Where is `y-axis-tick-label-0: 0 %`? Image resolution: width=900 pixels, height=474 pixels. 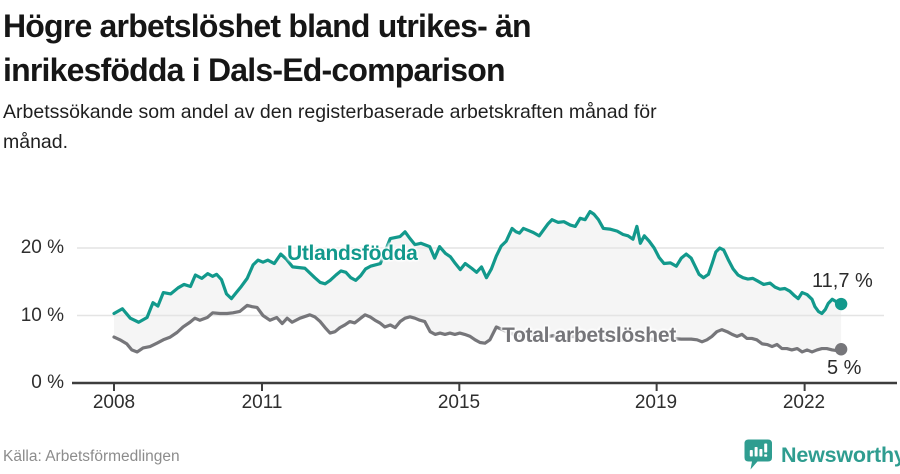 y-axis-tick-label-0: 0 % is located at coordinates (47, 382).